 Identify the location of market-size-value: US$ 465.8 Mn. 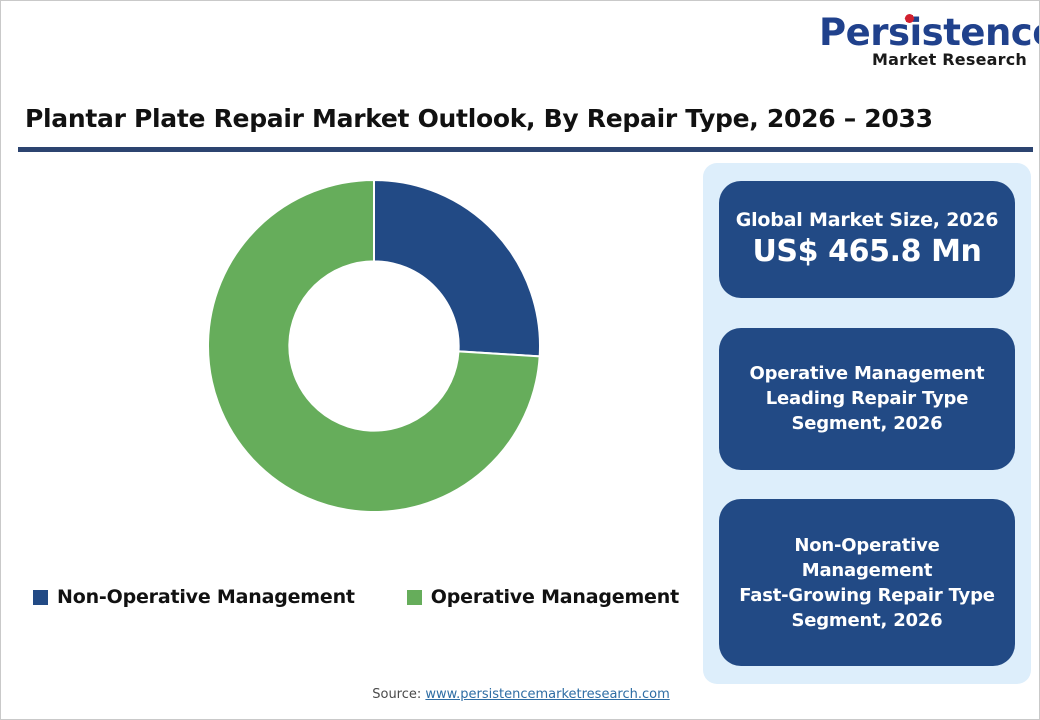
(867, 251).